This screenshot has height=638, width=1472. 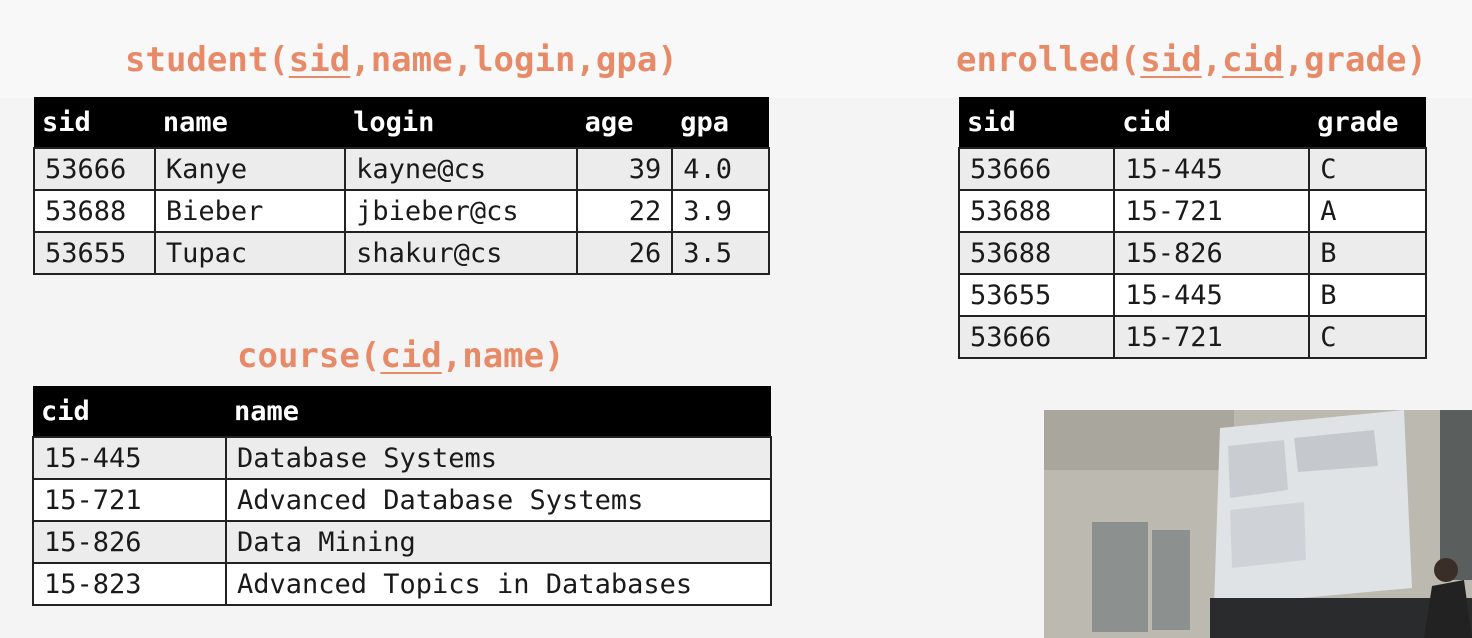 What do you see at coordinates (197, 60) in the screenshot?
I see `relation-name: student` at bounding box center [197, 60].